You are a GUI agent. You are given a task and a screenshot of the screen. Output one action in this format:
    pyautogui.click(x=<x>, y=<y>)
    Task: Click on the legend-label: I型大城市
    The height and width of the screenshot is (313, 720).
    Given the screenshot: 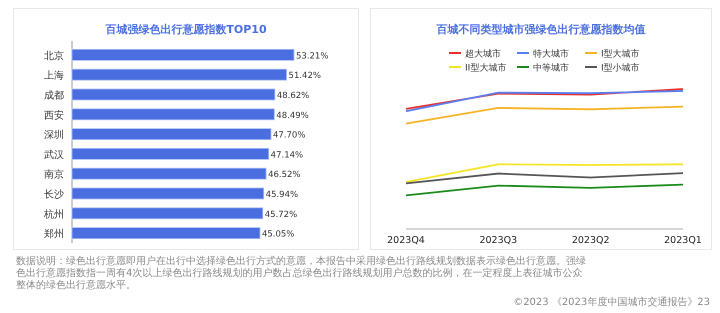 What is the action you would take?
    pyautogui.click(x=620, y=54)
    